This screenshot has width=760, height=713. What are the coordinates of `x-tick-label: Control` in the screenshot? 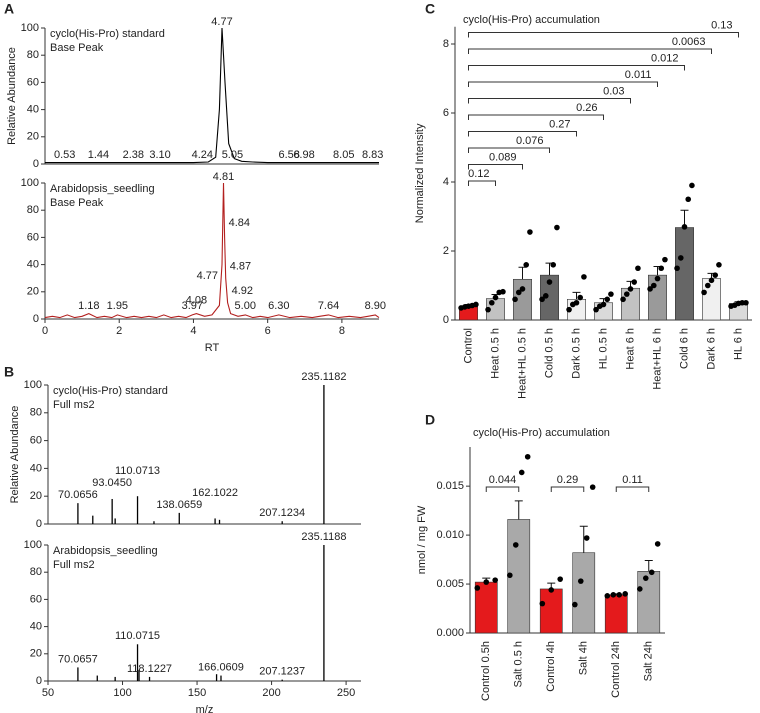 It's located at (468, 345).